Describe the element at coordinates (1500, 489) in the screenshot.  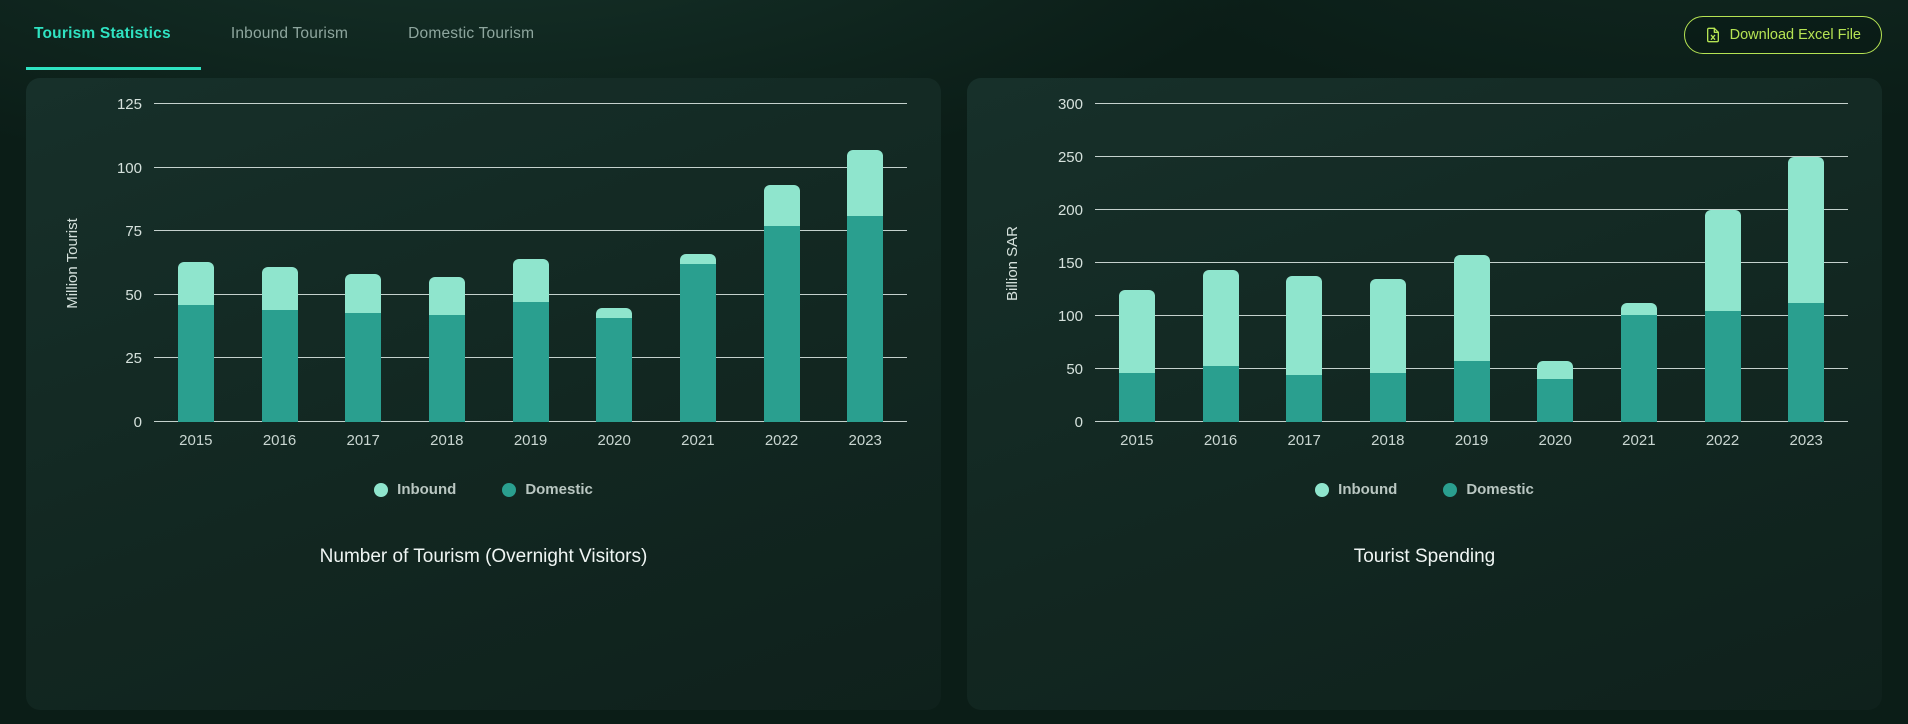
I see `legend-label: Domestic` at that location.